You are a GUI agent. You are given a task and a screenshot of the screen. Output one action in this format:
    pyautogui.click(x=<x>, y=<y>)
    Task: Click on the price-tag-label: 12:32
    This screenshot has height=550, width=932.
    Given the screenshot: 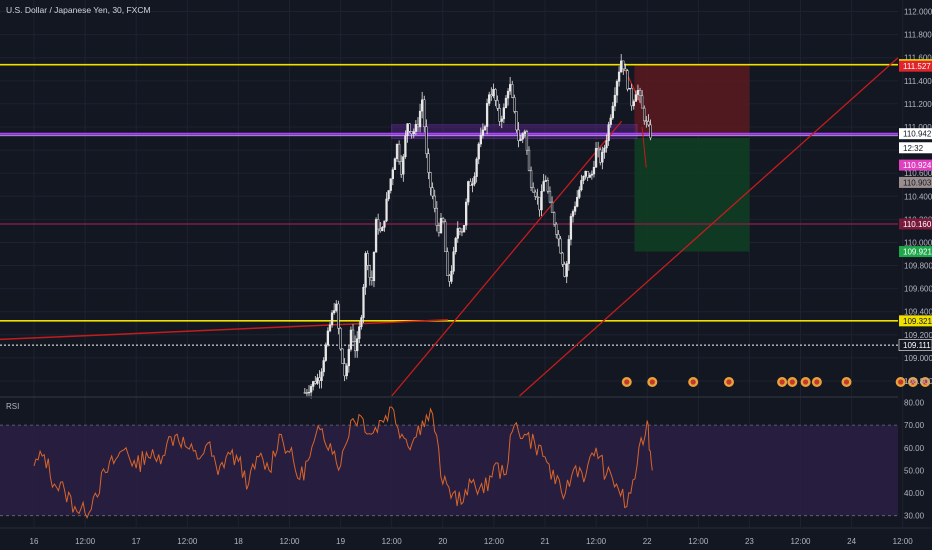 What is the action you would take?
    pyautogui.click(x=913, y=148)
    